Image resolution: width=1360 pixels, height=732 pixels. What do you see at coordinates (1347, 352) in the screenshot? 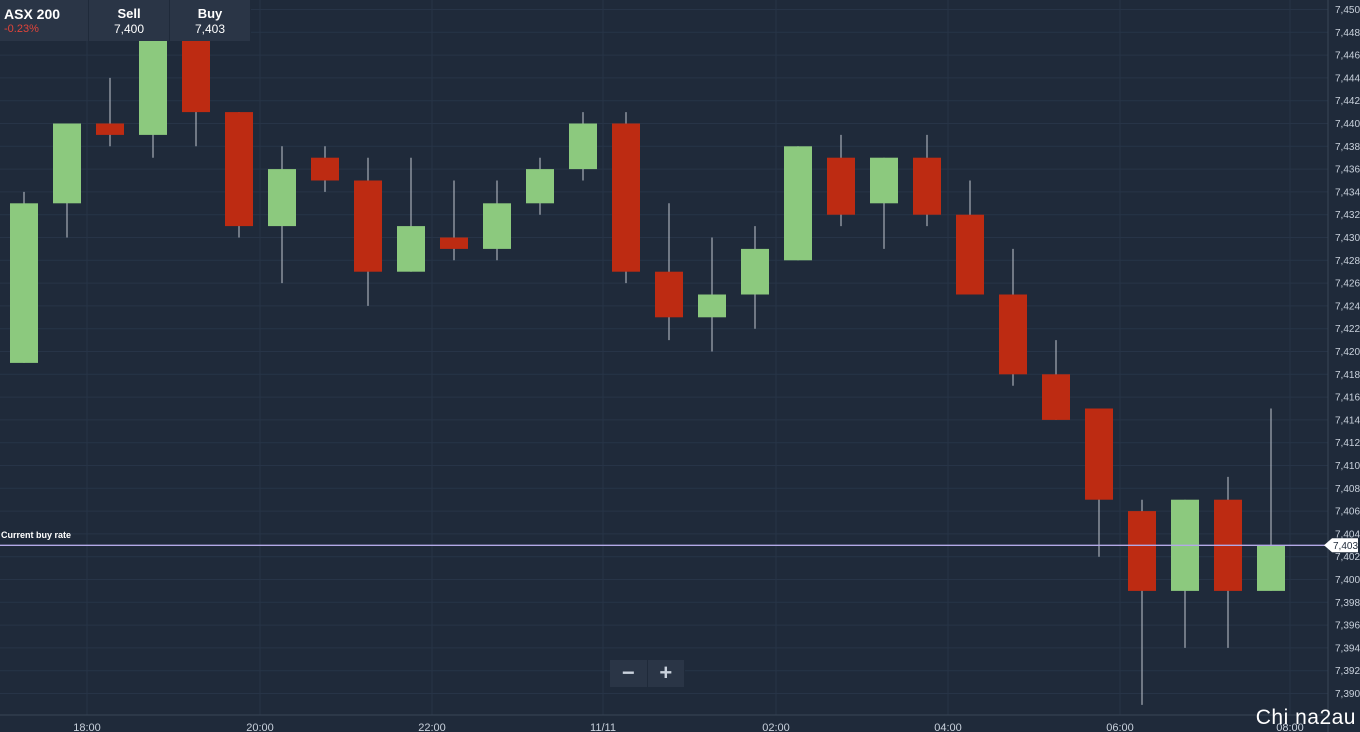
I see `y-tick-label: 7,420` at bounding box center [1347, 352].